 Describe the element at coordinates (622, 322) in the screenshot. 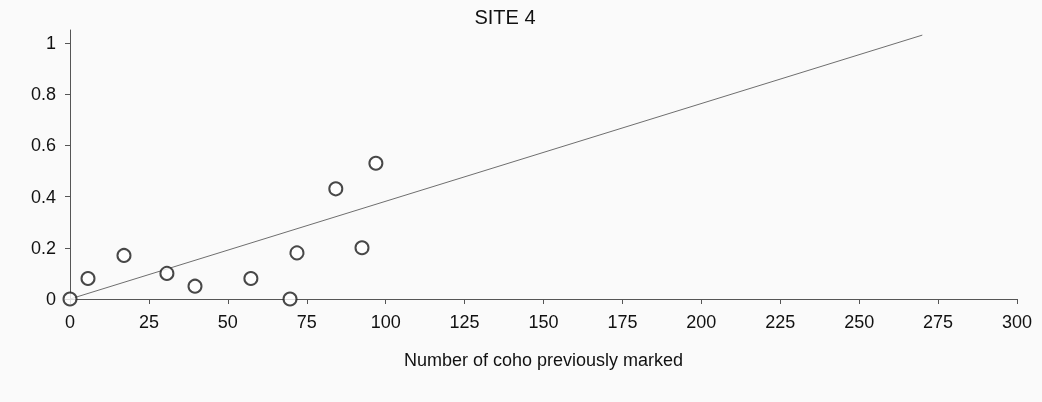

I see `x-tick-label: 175` at that location.